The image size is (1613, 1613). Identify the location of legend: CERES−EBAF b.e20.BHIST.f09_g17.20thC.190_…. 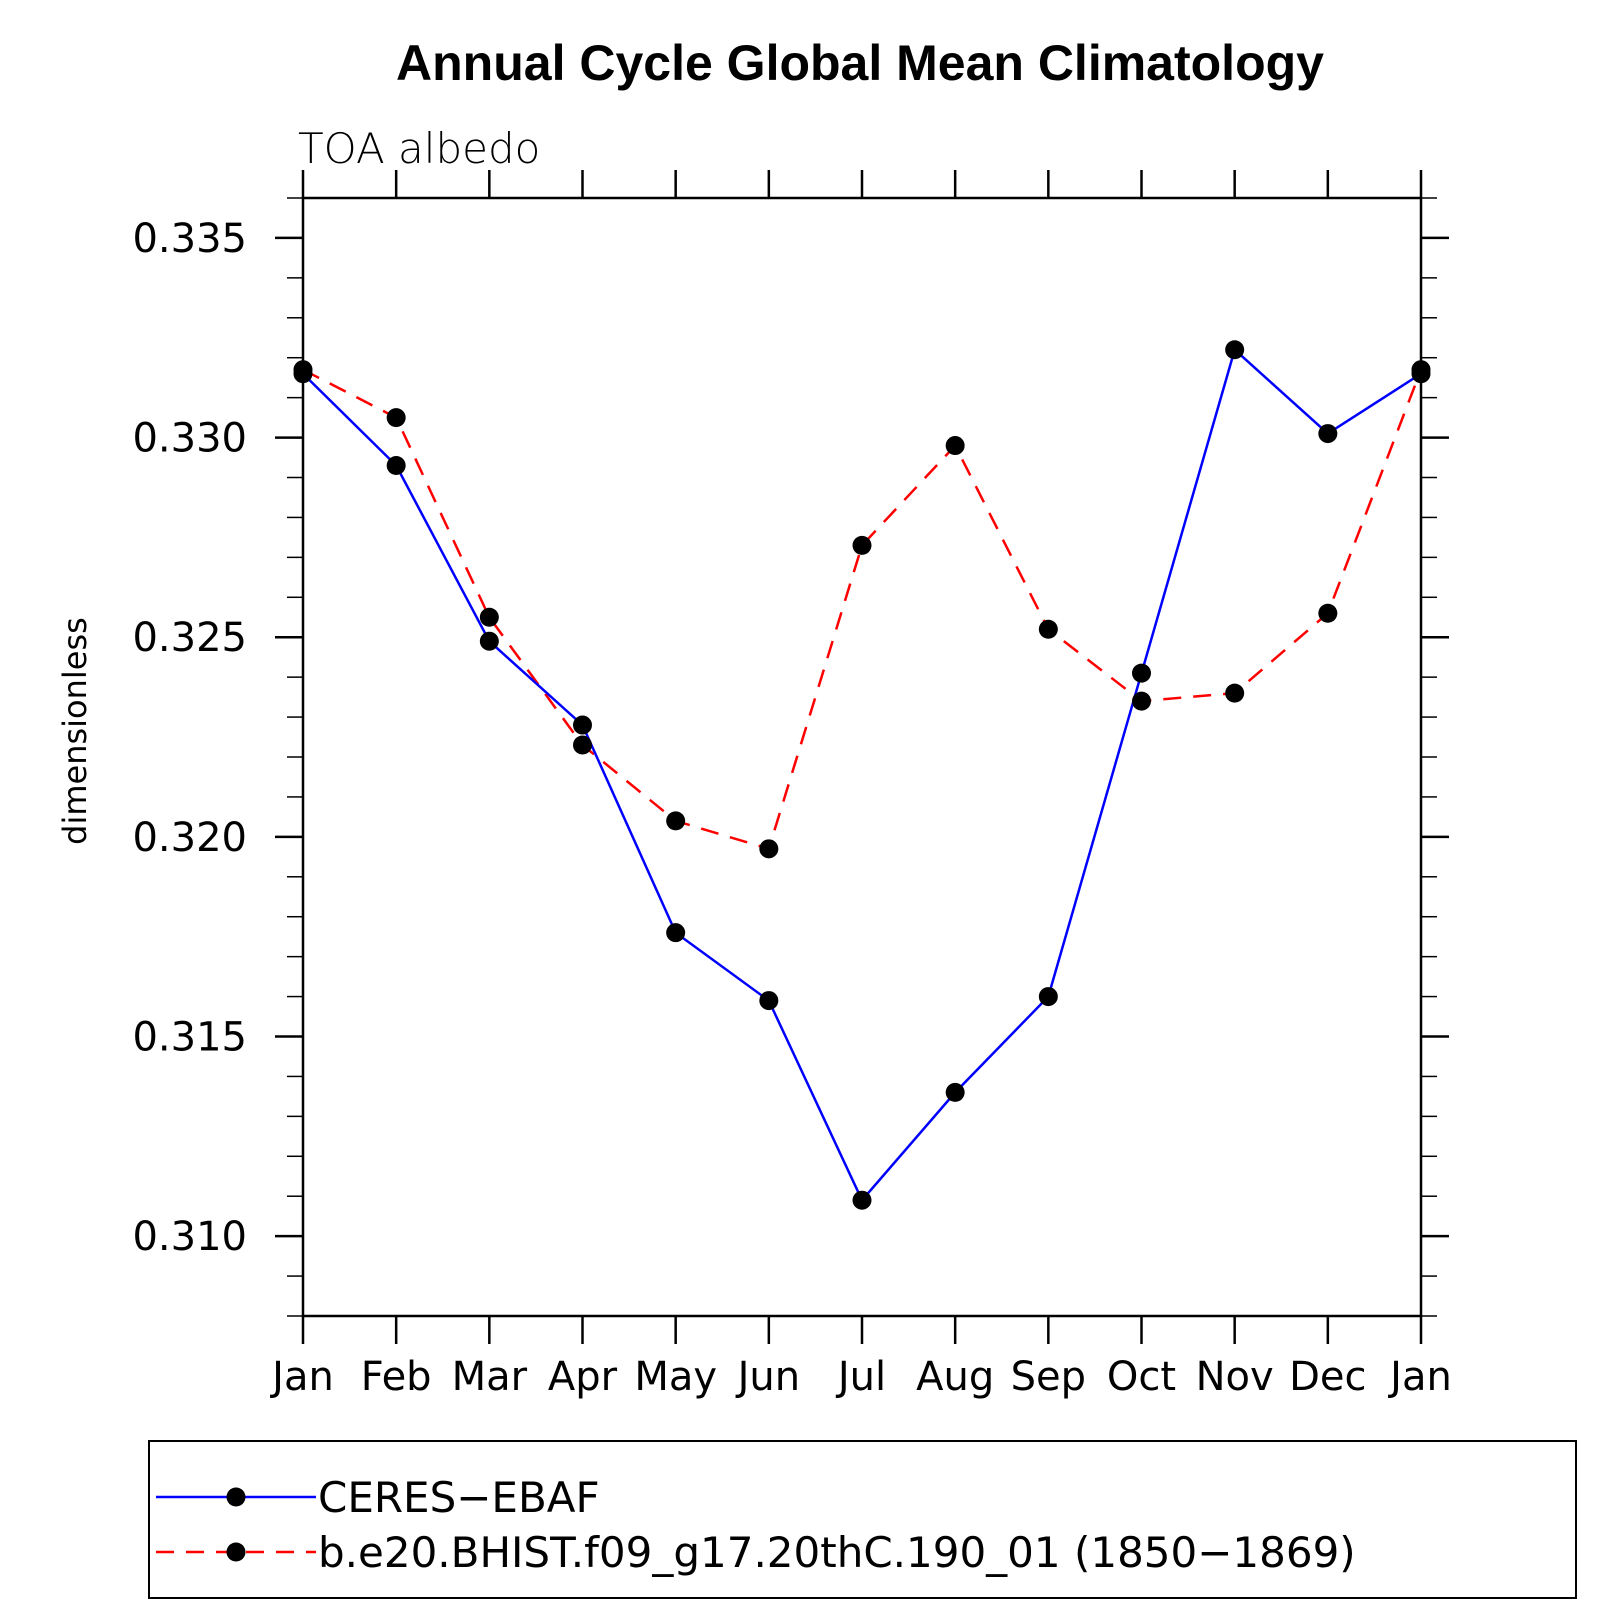
(756, 1525).